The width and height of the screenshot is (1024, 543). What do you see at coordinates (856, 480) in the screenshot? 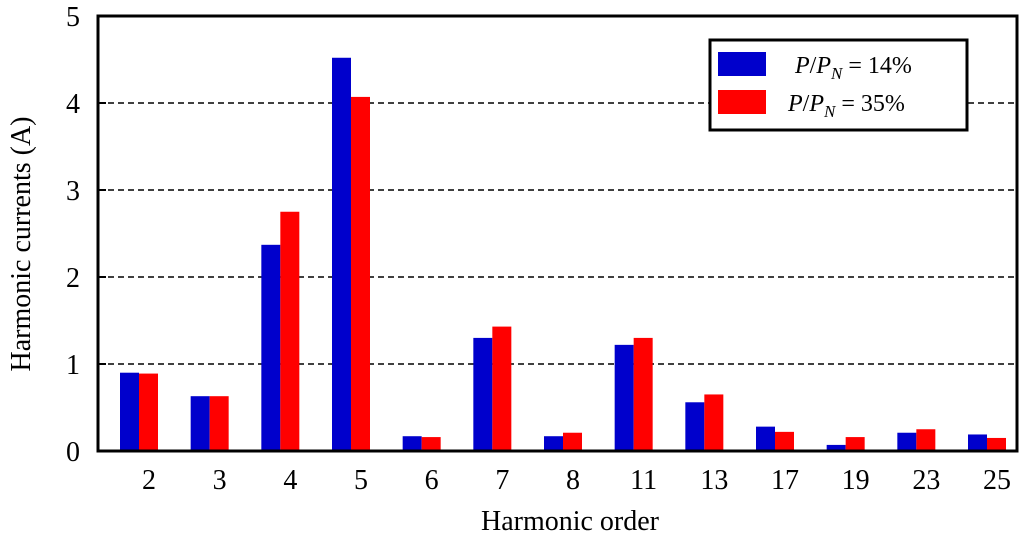
I see `x-tick-label: 19` at bounding box center [856, 480].